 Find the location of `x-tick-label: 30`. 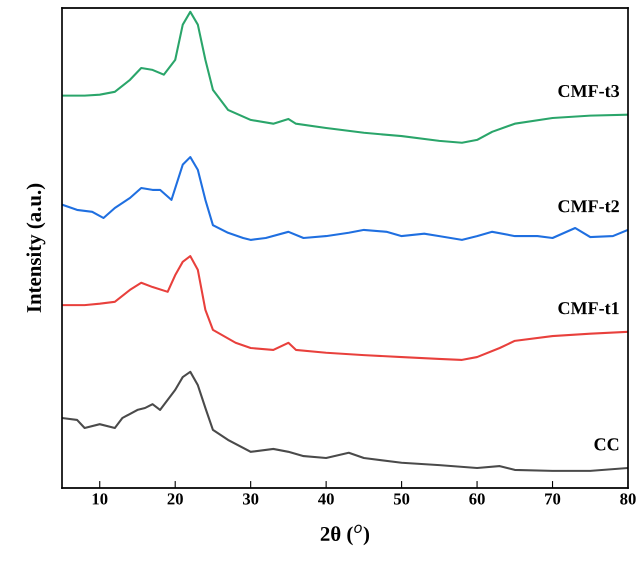

x-tick-label: 30 is located at coordinates (250, 499).